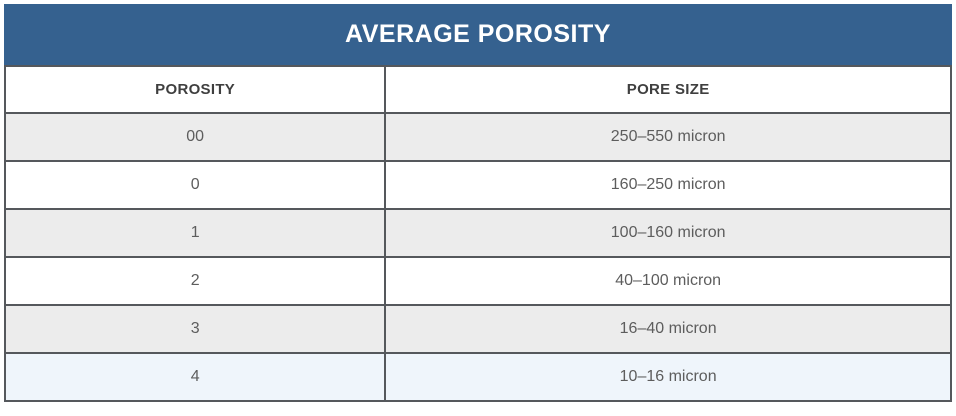  I want to click on table-title-bar: AVERAGE POROSITY, so click(478, 34).